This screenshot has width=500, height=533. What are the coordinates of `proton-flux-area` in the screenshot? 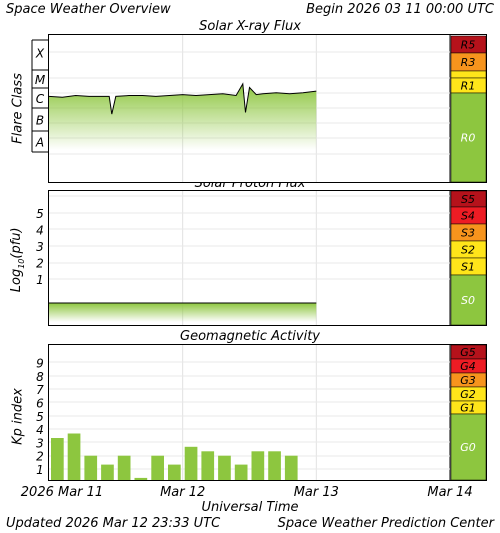 It's located at (183, 312).